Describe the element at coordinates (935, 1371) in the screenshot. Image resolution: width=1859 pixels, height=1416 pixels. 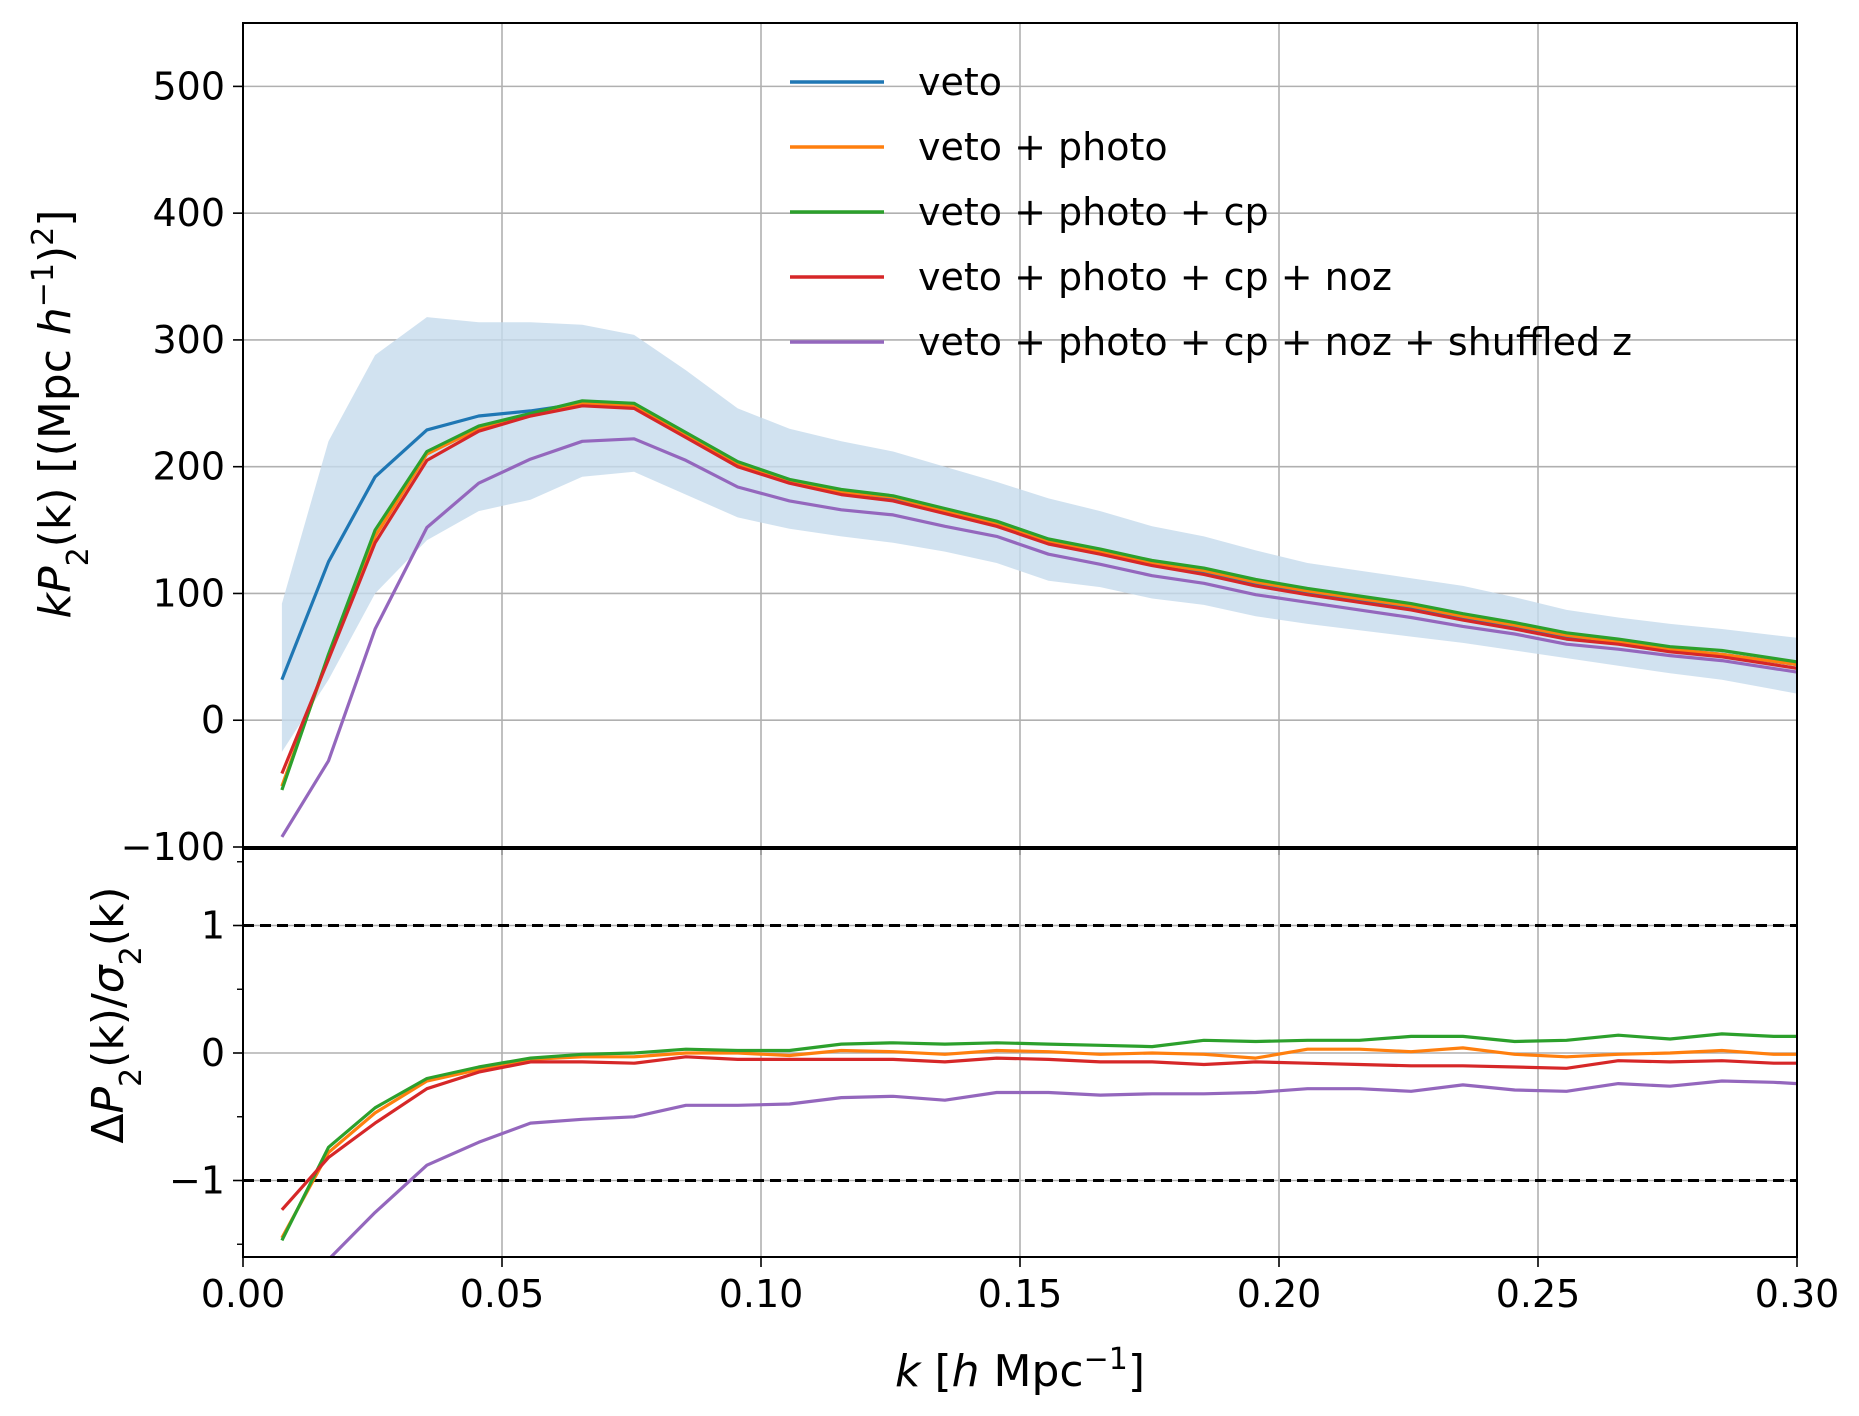
I see `xlabel-open: [` at that location.